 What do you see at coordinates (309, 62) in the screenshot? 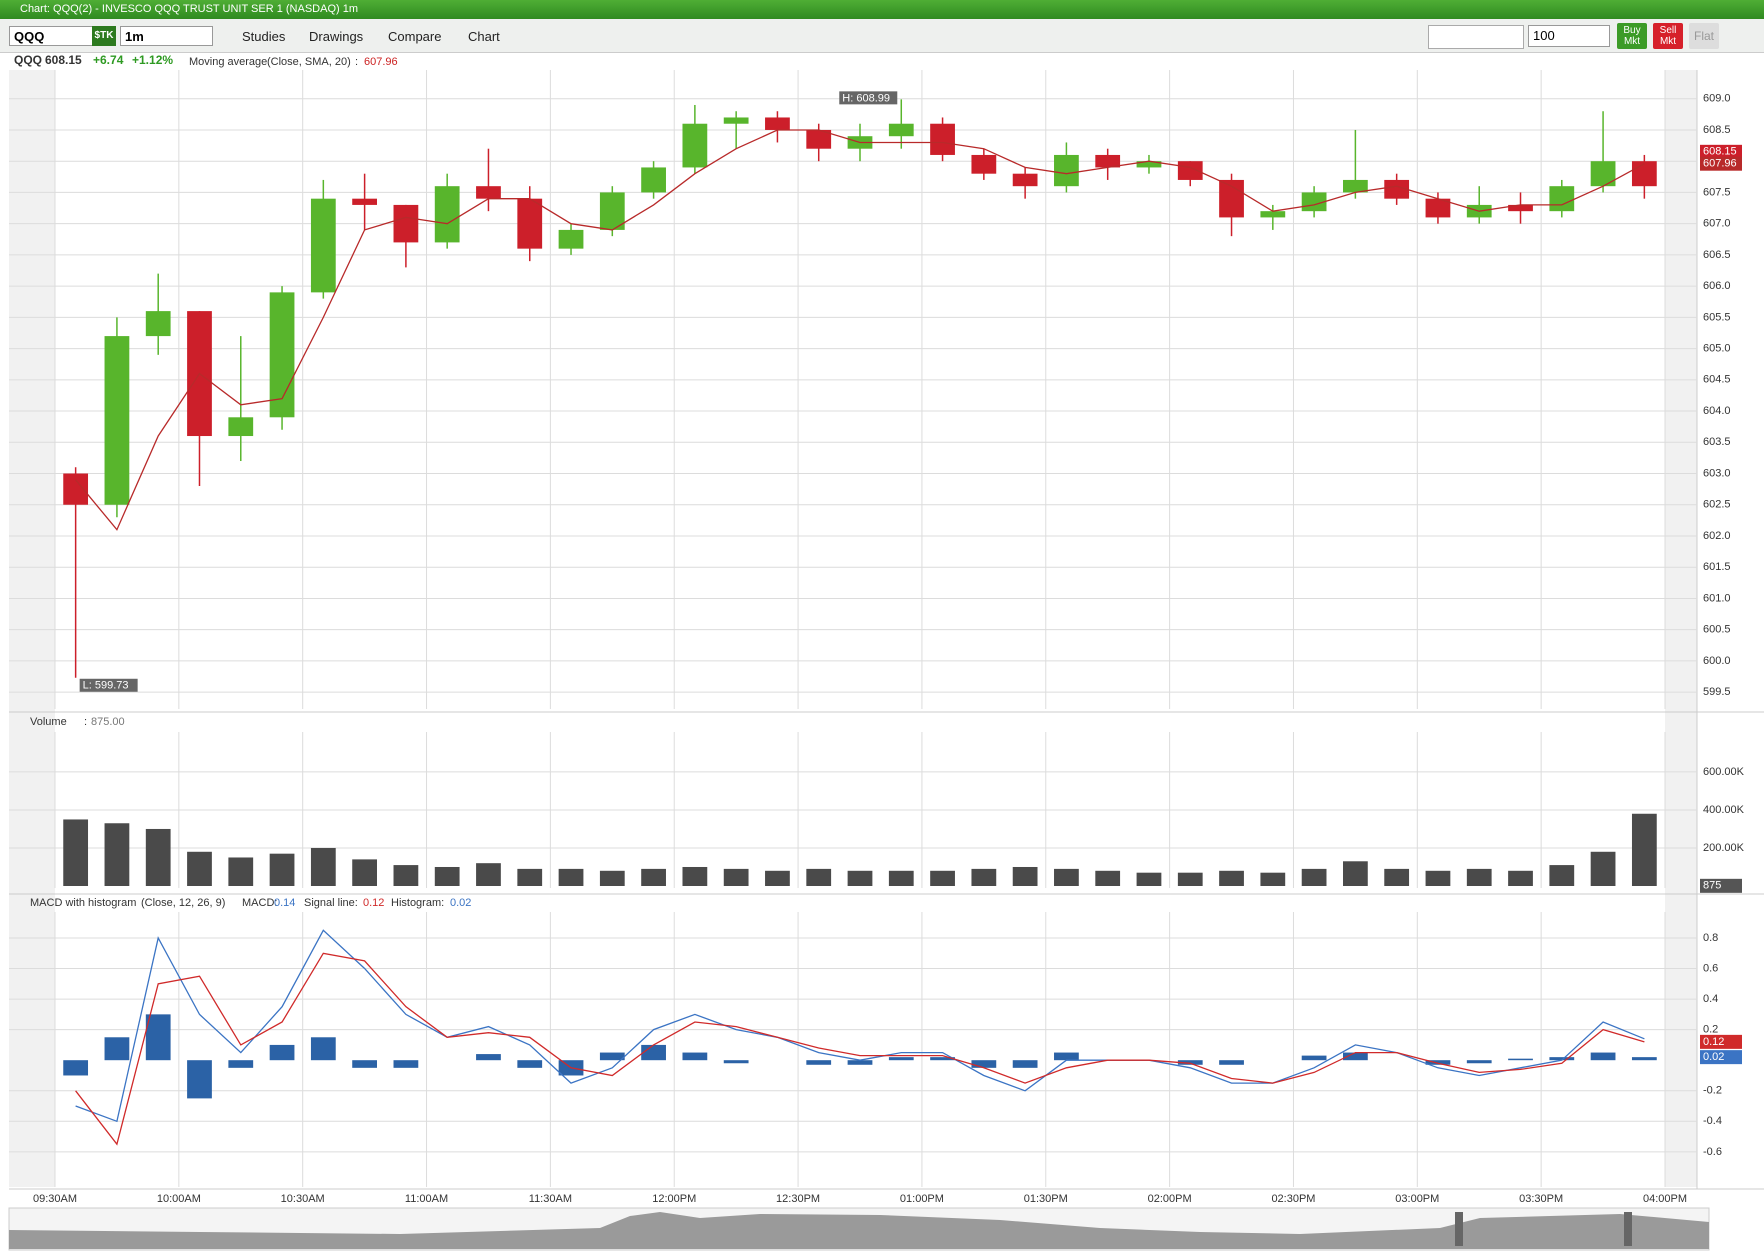
I see `study-params: (Close, SMA, 20)` at bounding box center [309, 62].